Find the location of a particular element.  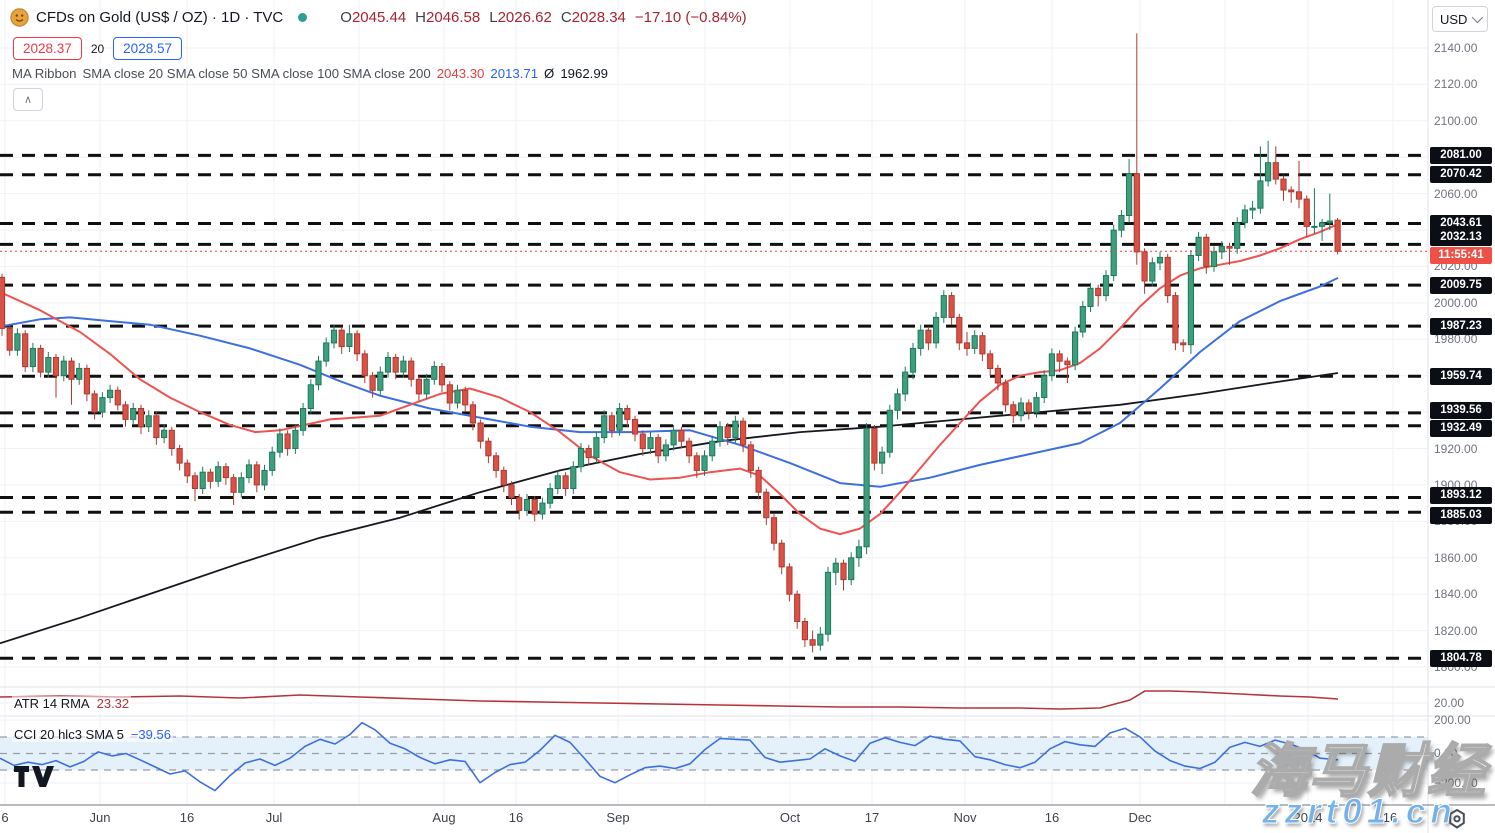

spread-value: 20 is located at coordinates (97, 48).